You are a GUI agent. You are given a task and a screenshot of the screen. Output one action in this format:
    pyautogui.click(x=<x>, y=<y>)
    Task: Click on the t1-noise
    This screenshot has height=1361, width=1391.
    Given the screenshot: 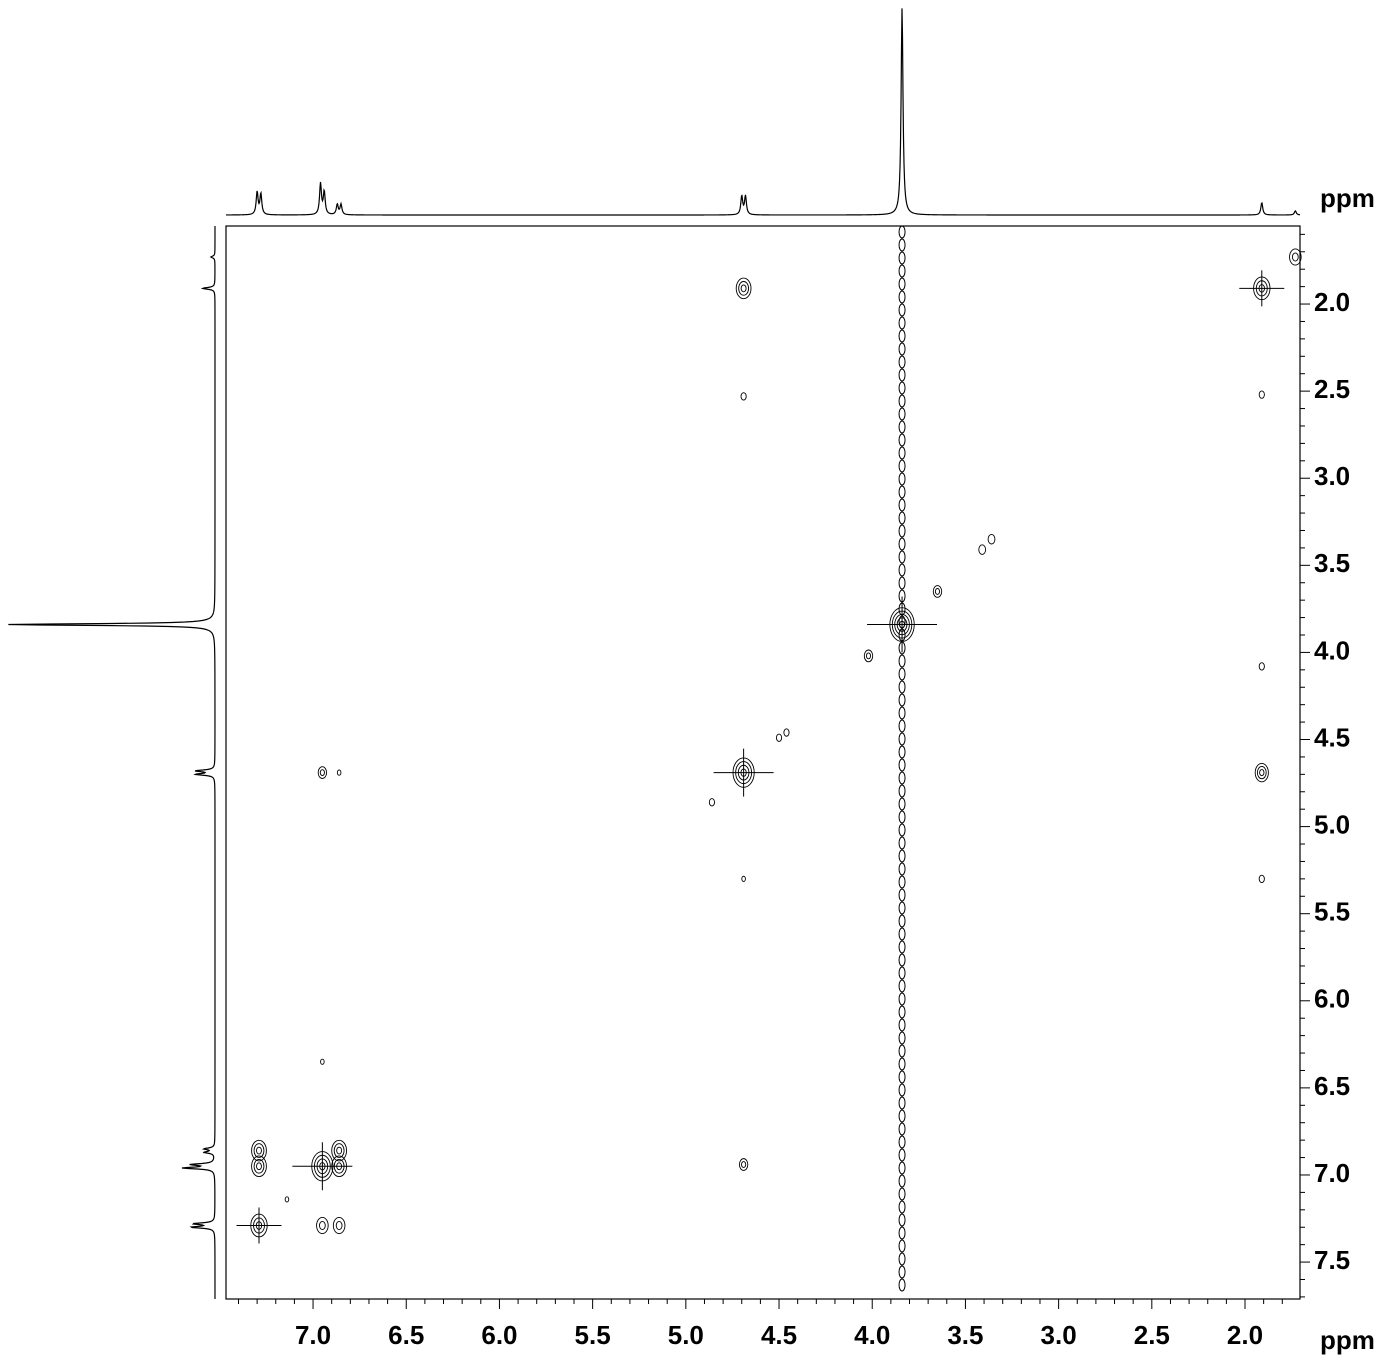 What is the action you would take?
    pyautogui.click(x=902, y=758)
    